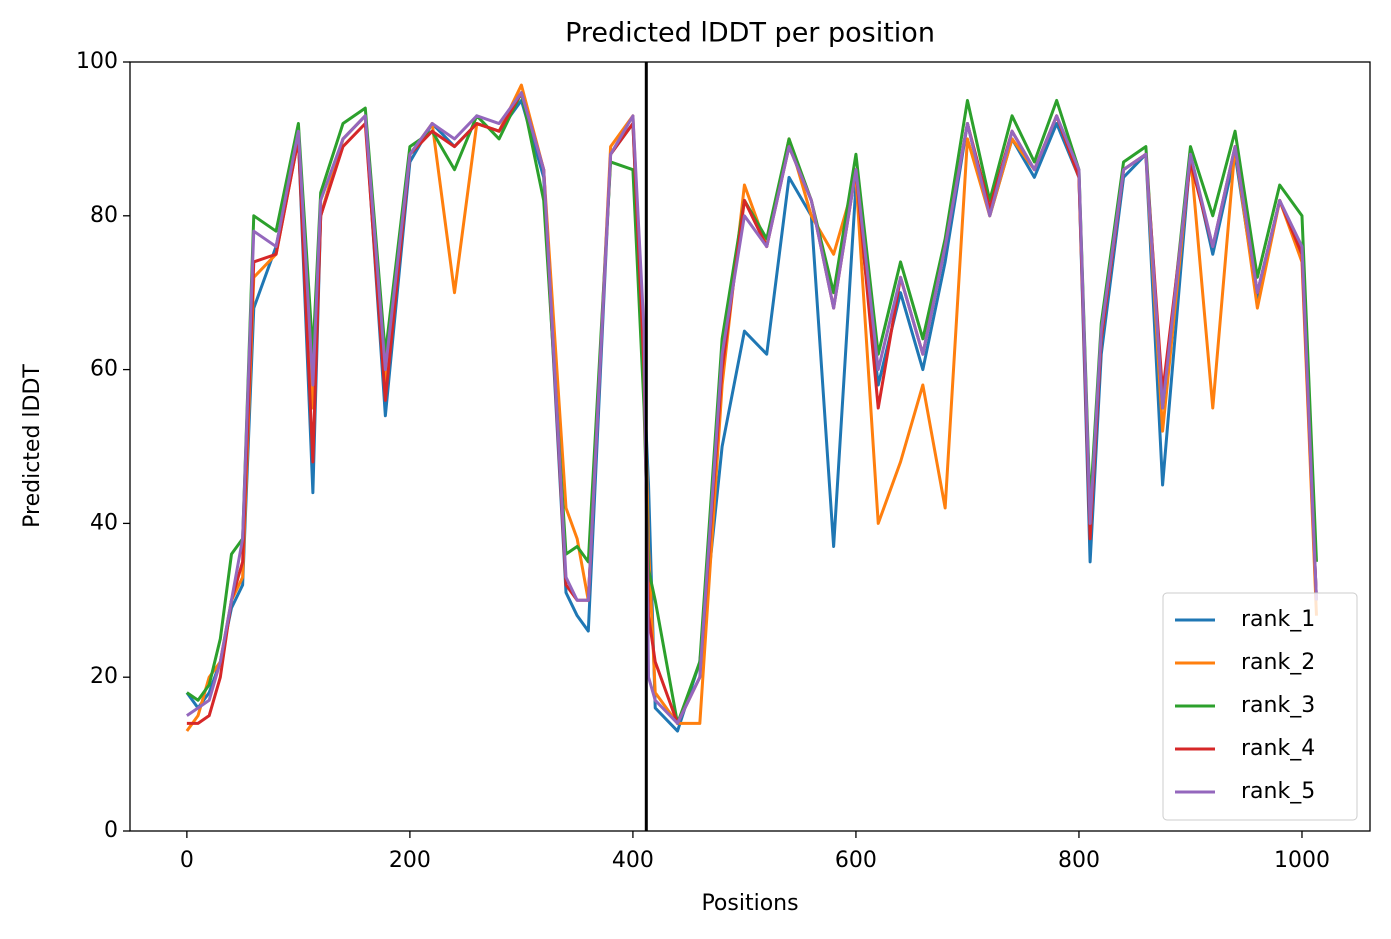 Image resolution: width=1391 pixels, height=939 pixels. I want to click on y-axis-label: Predicted lDDT, so click(32, 446).